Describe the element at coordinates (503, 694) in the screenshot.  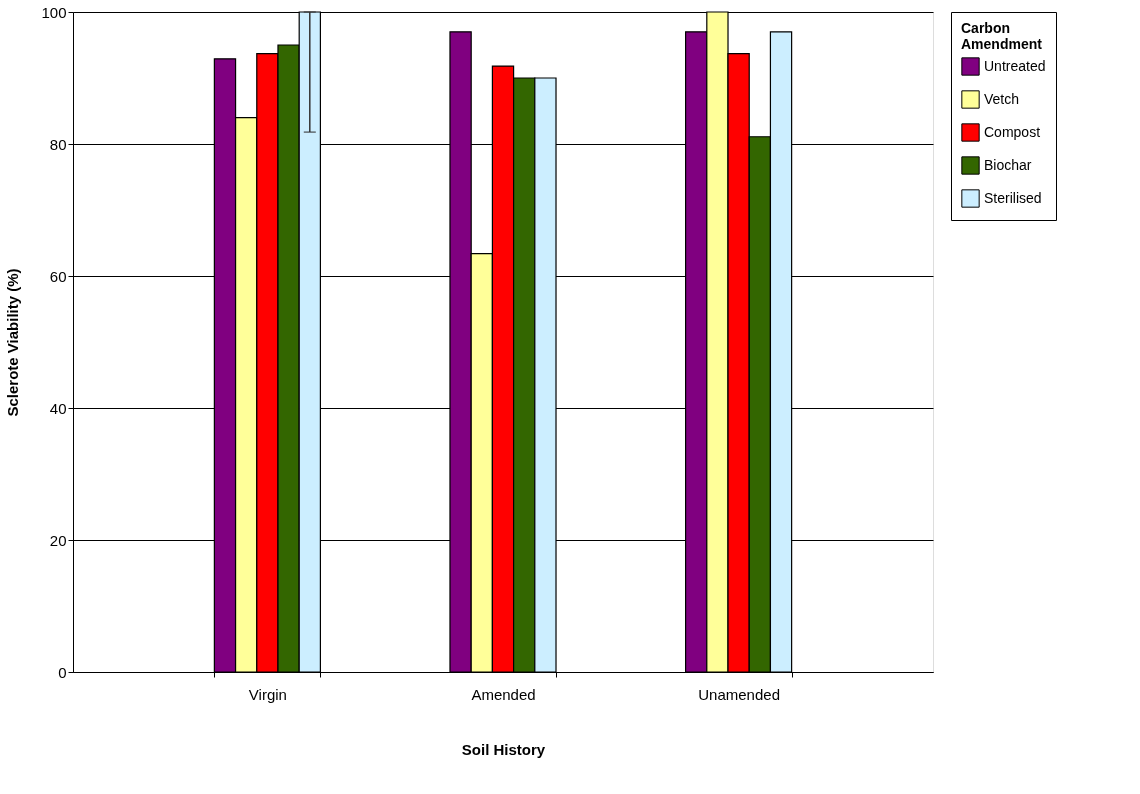
I see `x-tick-label: Amended` at that location.